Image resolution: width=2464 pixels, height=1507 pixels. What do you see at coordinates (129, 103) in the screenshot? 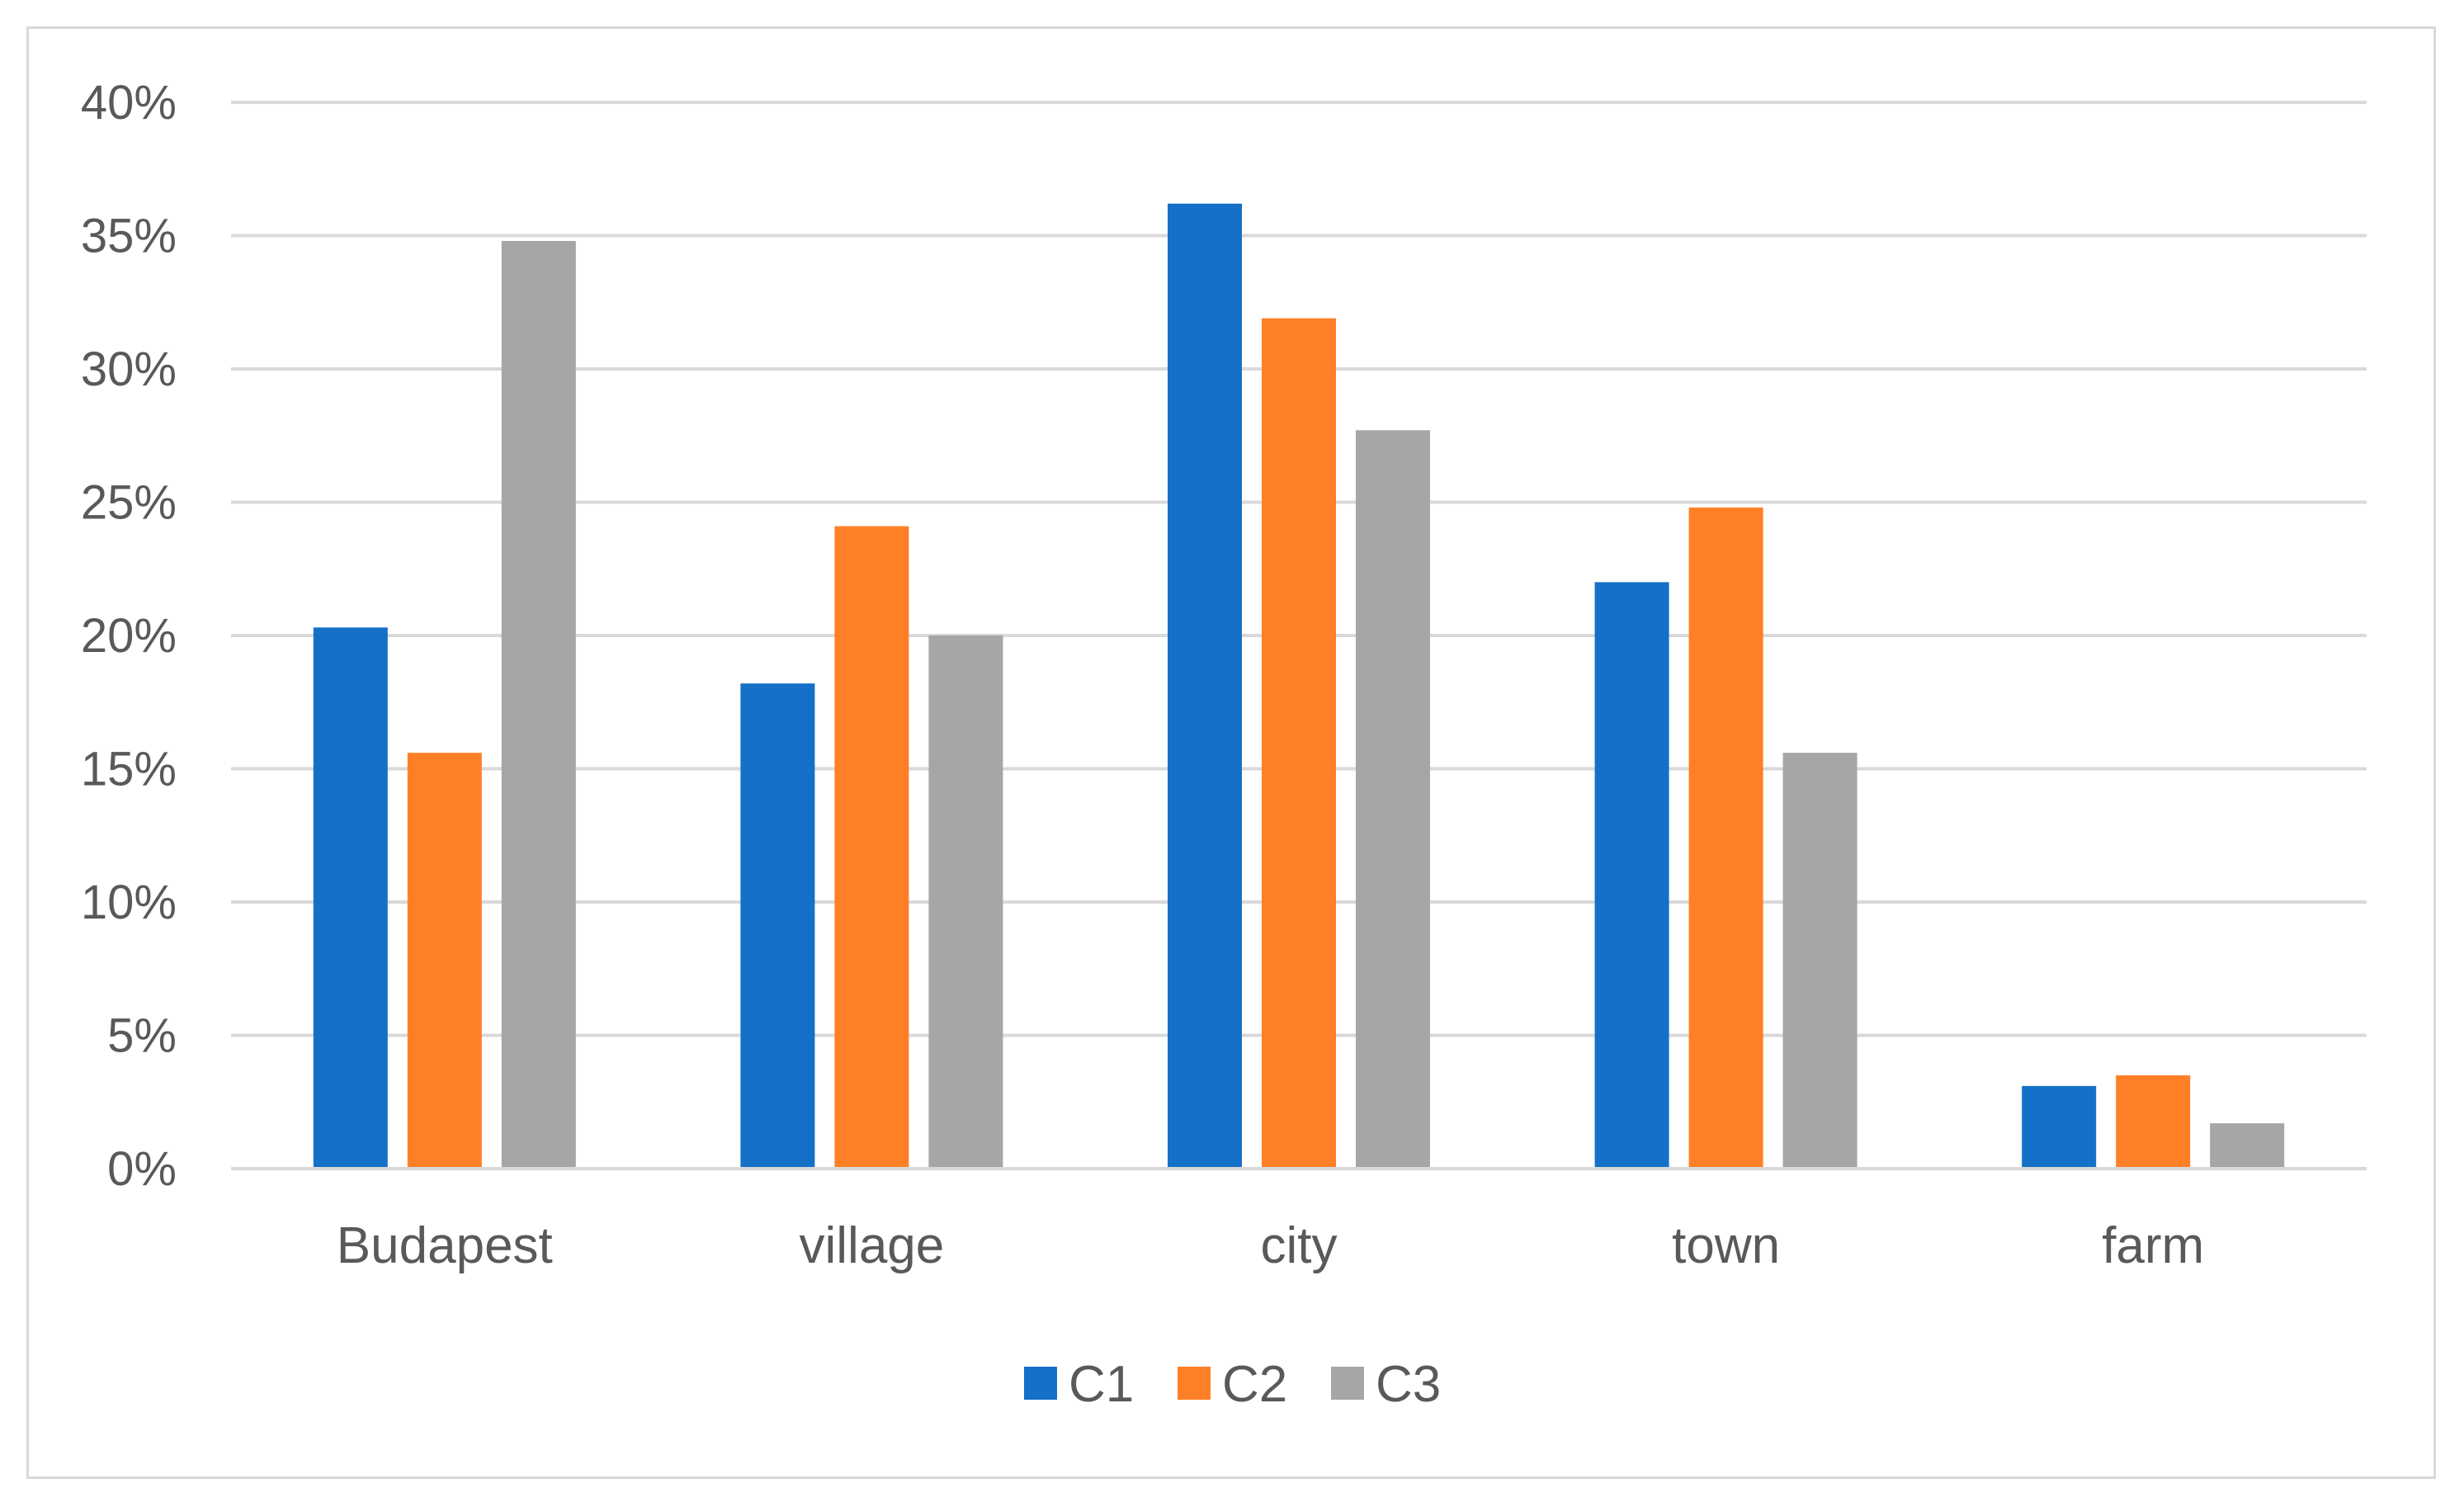
I see `y-tick-label: 40%` at bounding box center [129, 103].